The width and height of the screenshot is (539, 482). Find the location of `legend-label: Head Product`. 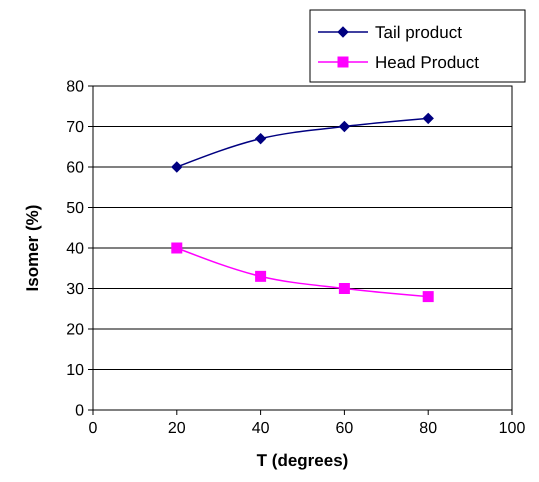

legend-label: Head Product is located at coordinates (427, 62).